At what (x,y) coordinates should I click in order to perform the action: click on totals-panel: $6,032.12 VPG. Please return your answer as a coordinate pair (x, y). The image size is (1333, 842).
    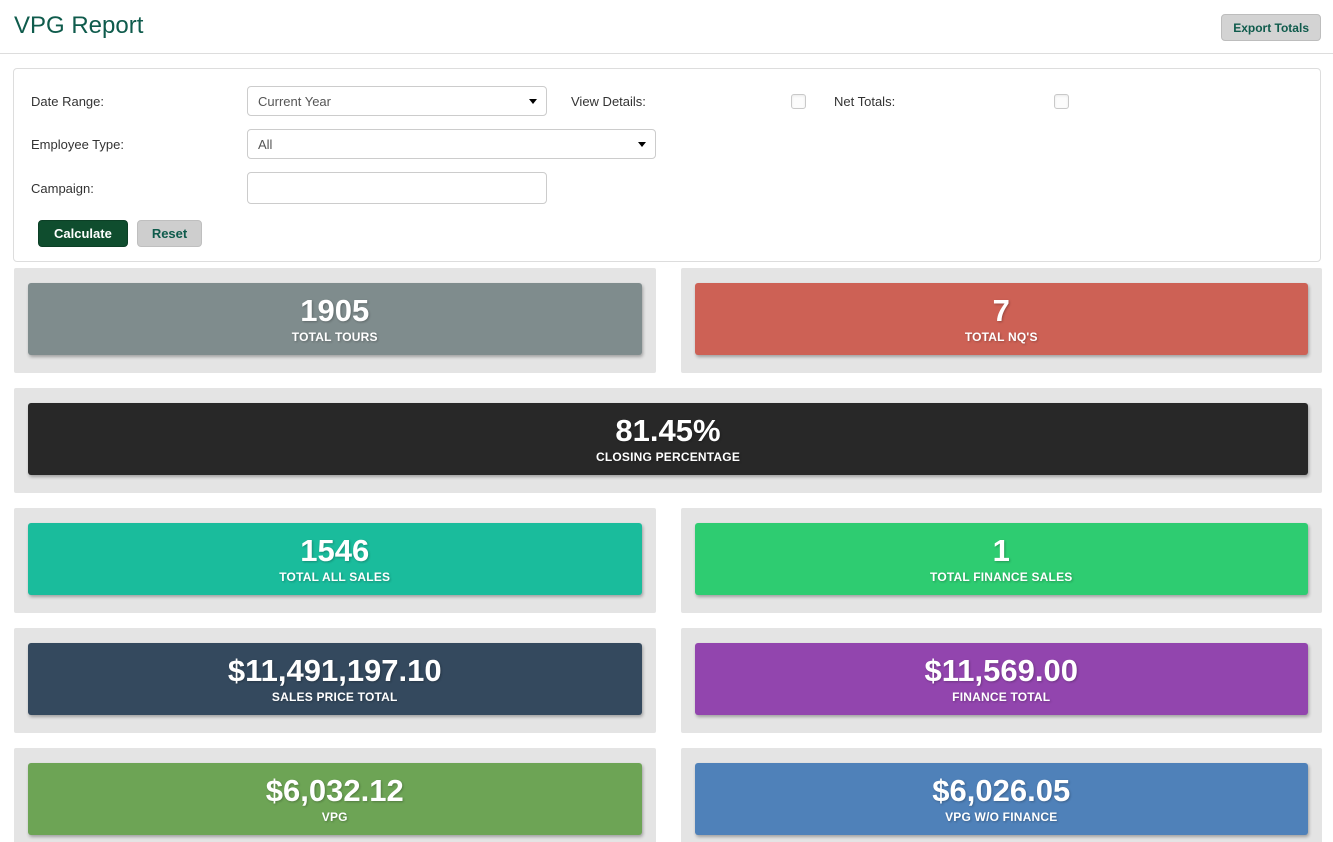
    Looking at the image, I should click on (335, 795).